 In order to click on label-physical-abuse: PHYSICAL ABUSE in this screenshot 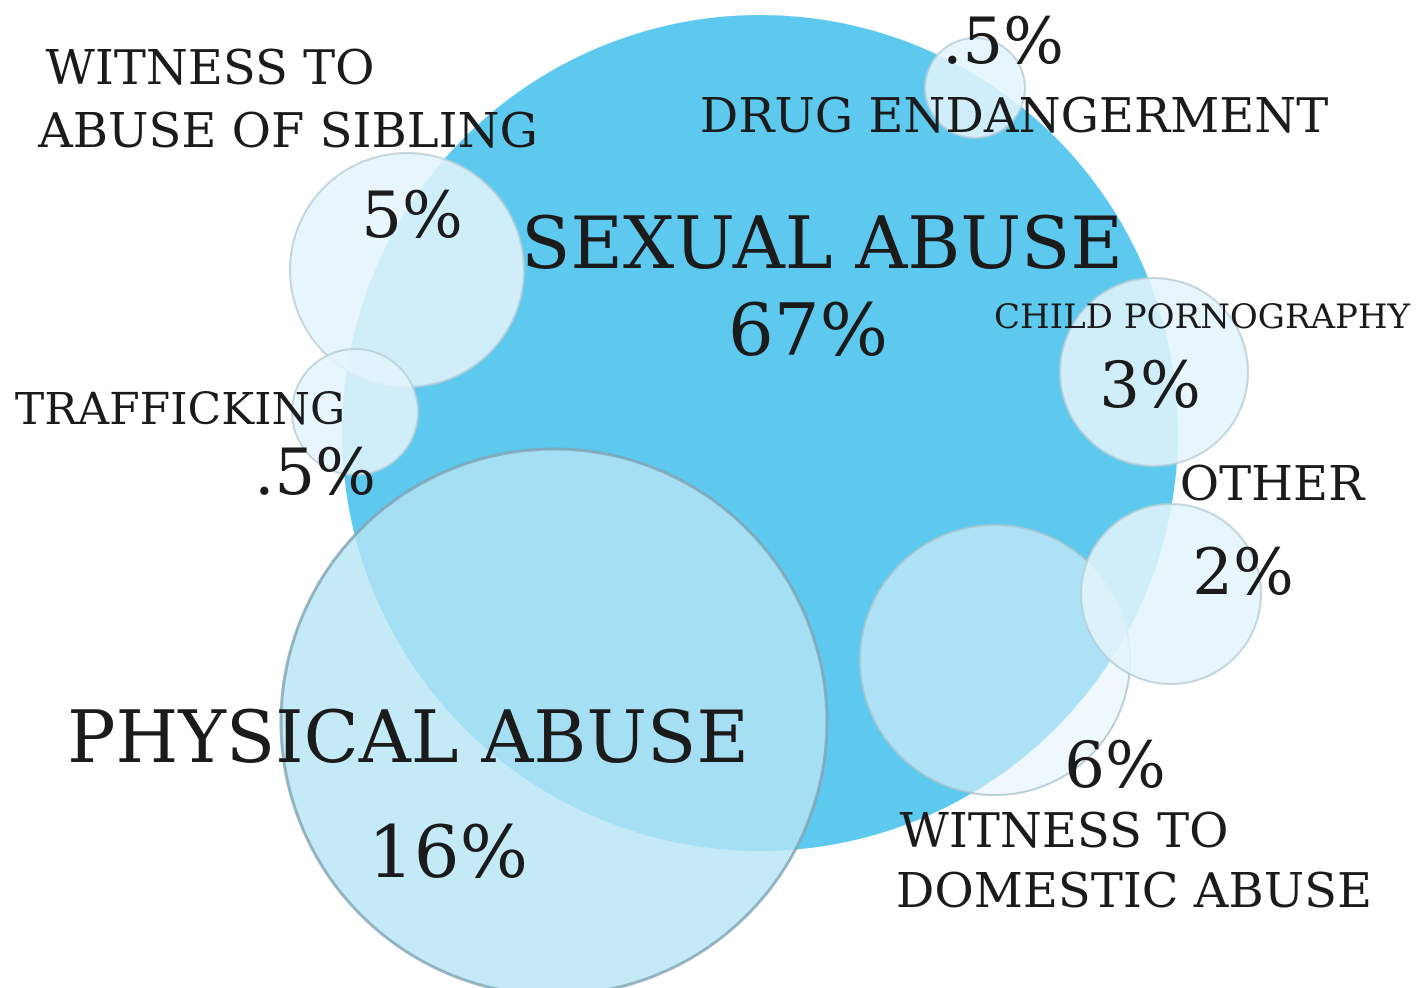, I will do `click(408, 737)`.